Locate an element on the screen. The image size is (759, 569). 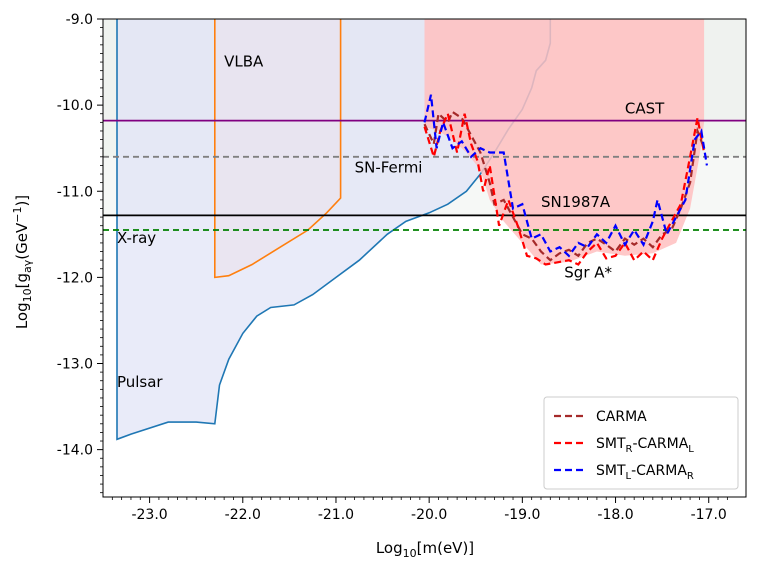
label-vlba: VLBA is located at coordinates (244, 61).